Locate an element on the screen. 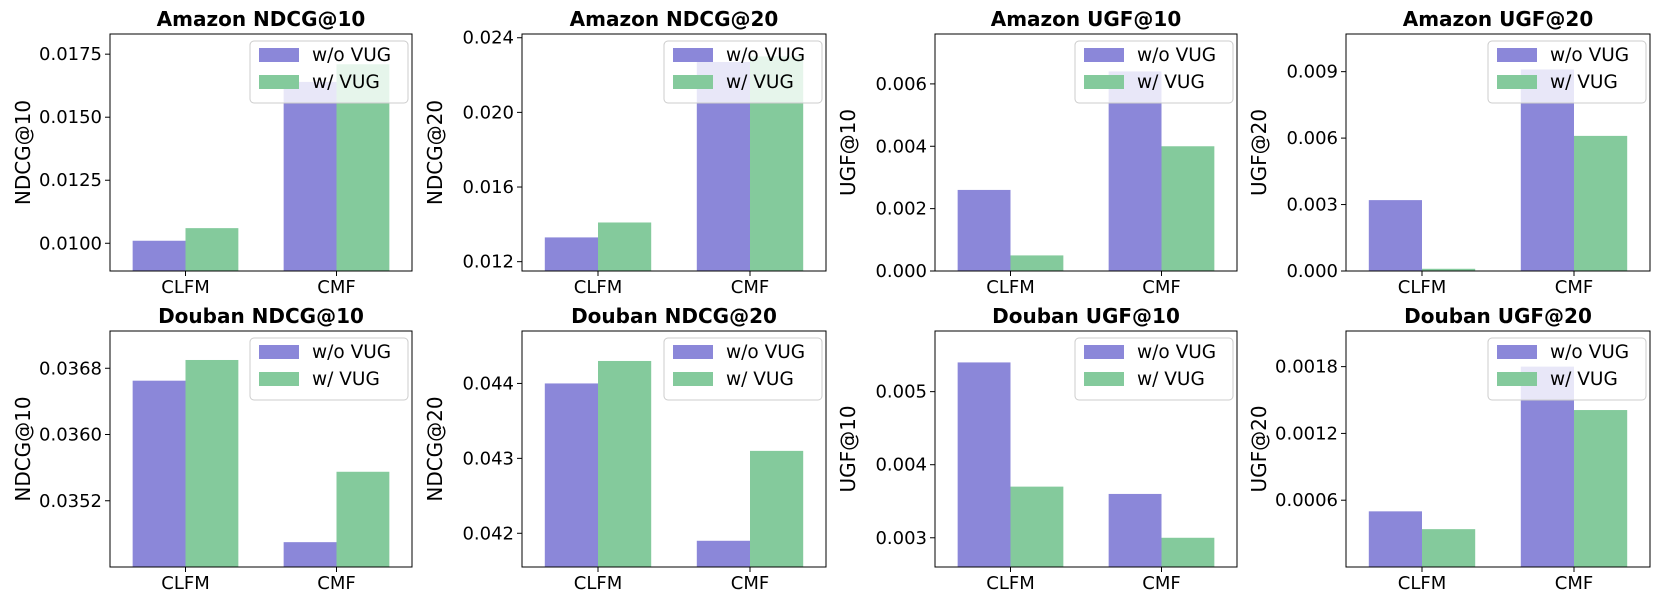 The height and width of the screenshot is (604, 1661). y-tick-label: 0.0018 is located at coordinates (1306, 367).